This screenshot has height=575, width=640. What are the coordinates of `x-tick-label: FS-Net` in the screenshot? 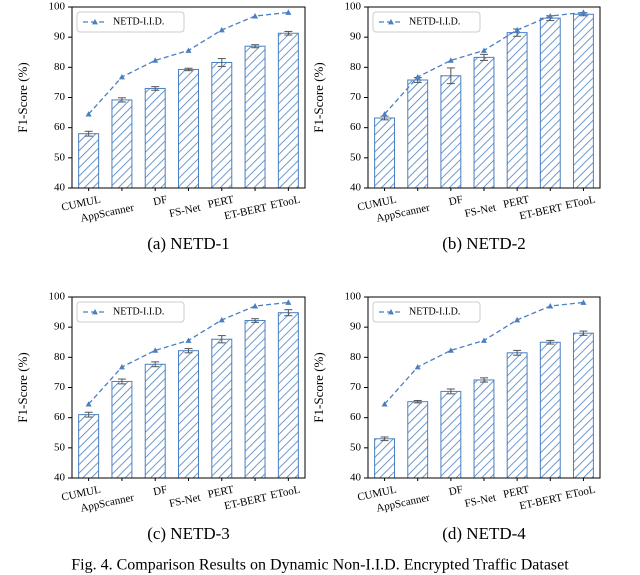 It's located at (185, 501).